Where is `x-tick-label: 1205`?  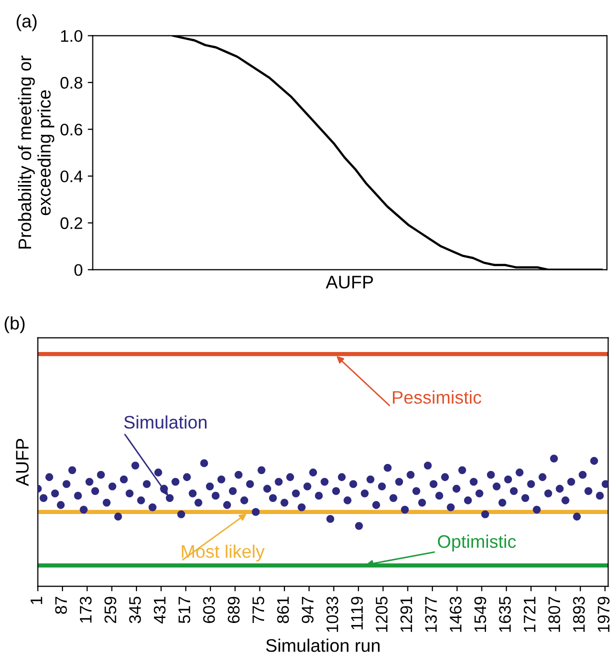
x-tick-label: 1205 is located at coordinates (382, 614).